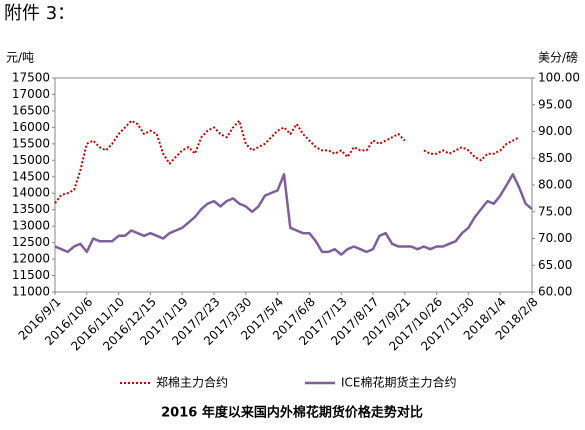 This screenshot has height=430, width=585. I want to click on y2-tick-label: 85.00, so click(555, 158).